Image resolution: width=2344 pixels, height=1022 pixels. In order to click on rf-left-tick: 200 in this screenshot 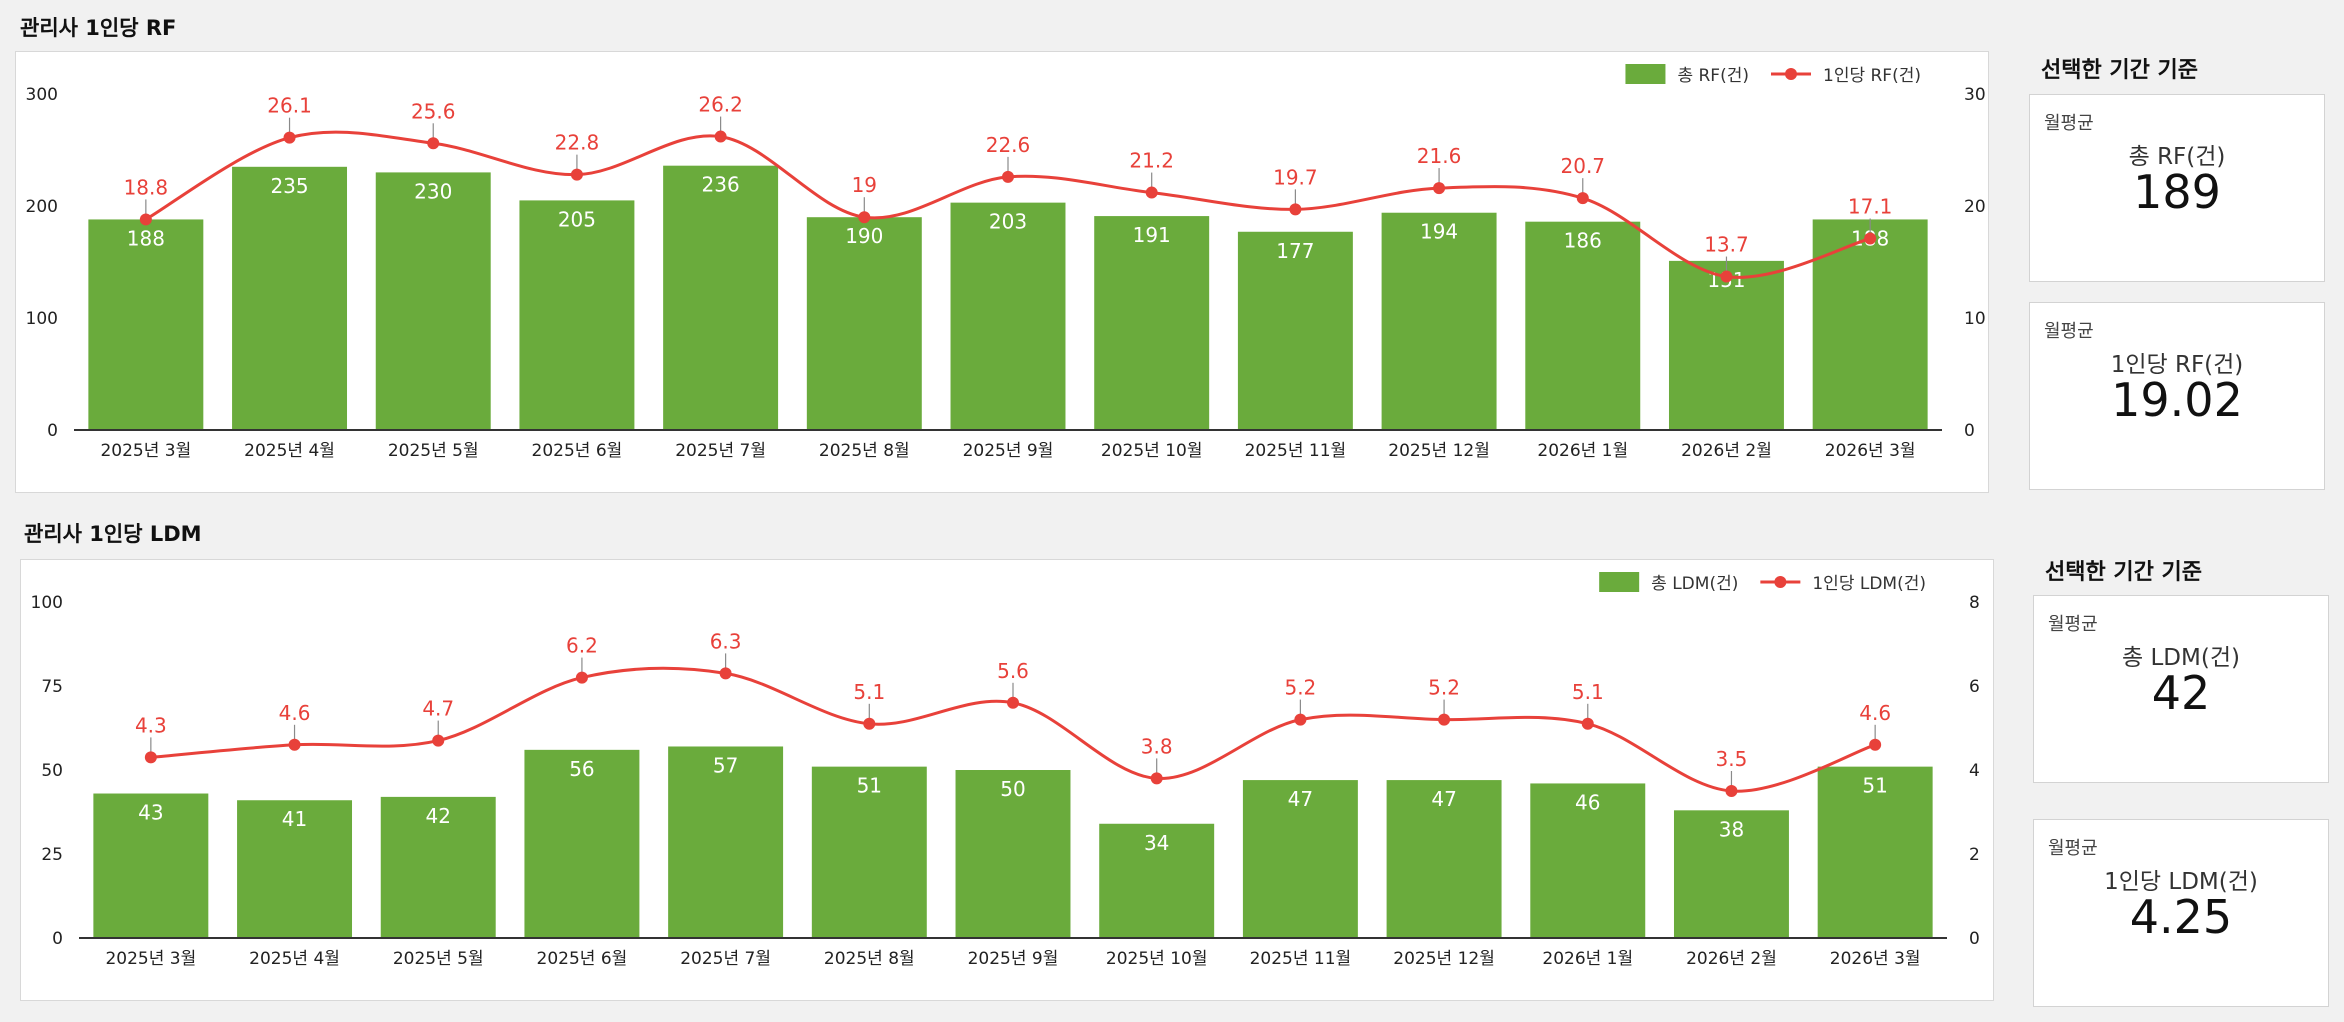, I will do `click(42, 207)`.